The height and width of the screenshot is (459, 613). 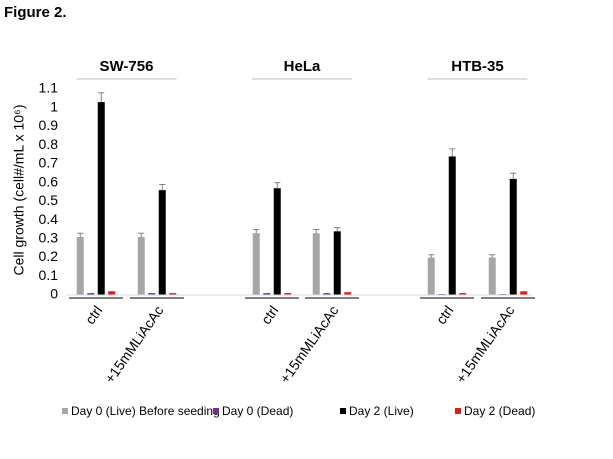 I want to click on legend-label: Day 2 (Live), so click(x=381, y=411).